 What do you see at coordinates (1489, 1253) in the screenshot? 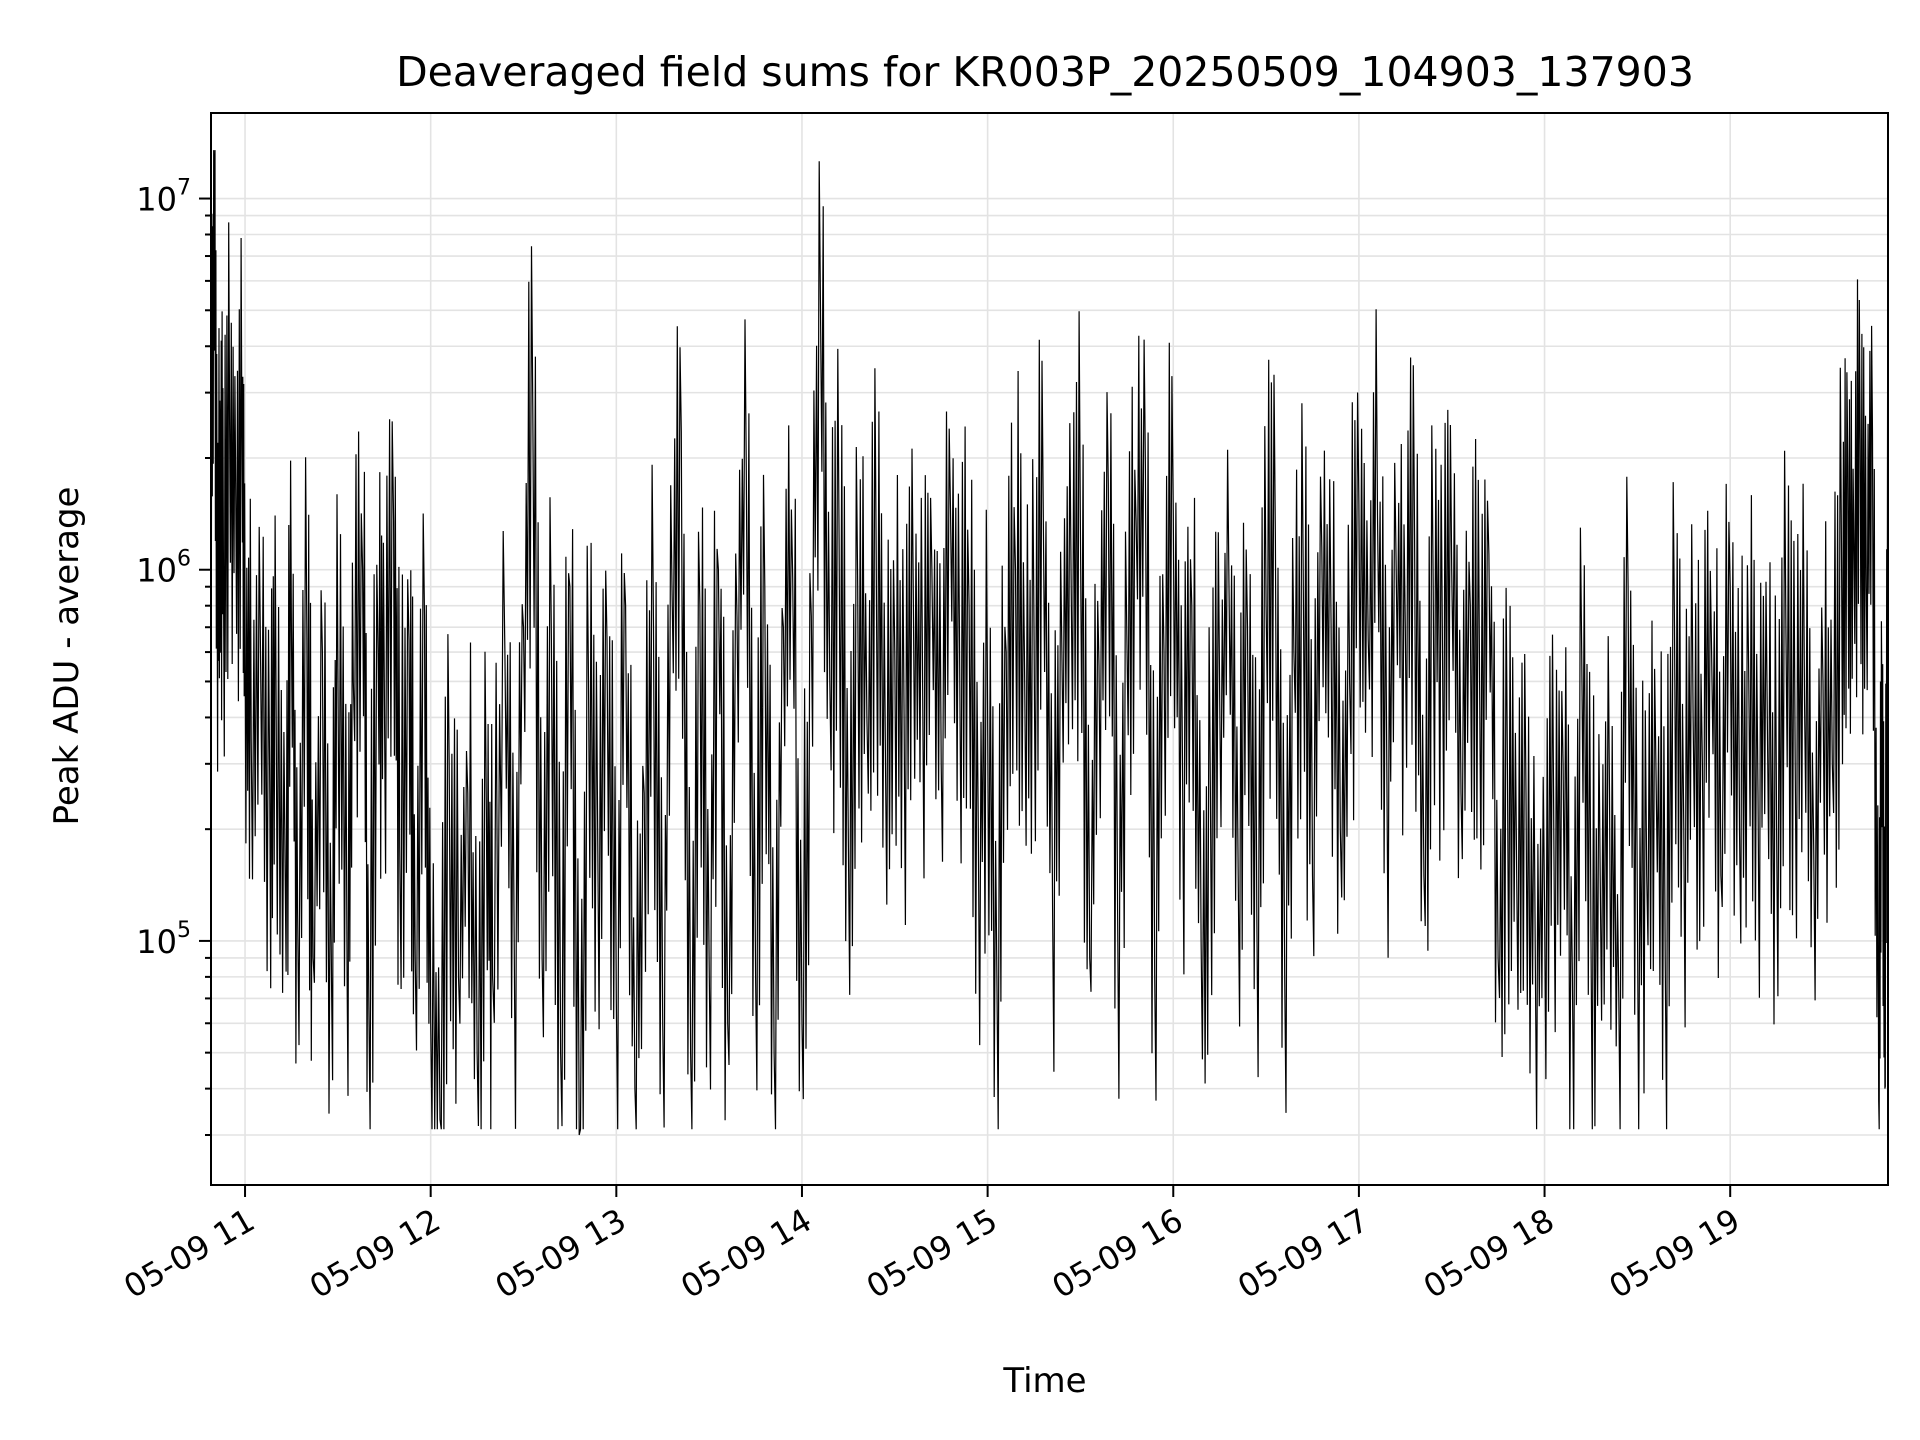
I see `x-tick-label: 05-09 18` at bounding box center [1489, 1253].